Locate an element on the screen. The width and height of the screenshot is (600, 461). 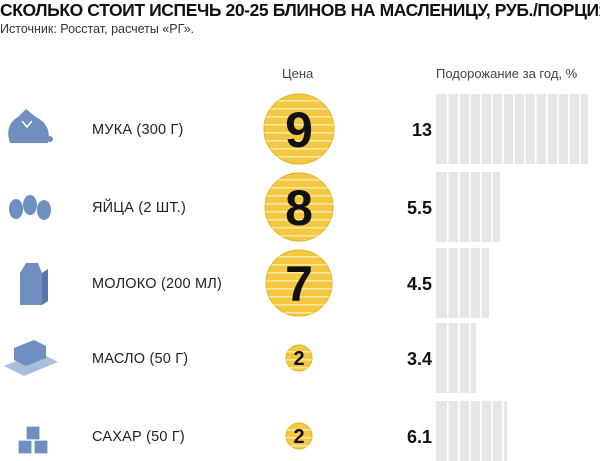
eggs-icon is located at coordinates (30, 207).